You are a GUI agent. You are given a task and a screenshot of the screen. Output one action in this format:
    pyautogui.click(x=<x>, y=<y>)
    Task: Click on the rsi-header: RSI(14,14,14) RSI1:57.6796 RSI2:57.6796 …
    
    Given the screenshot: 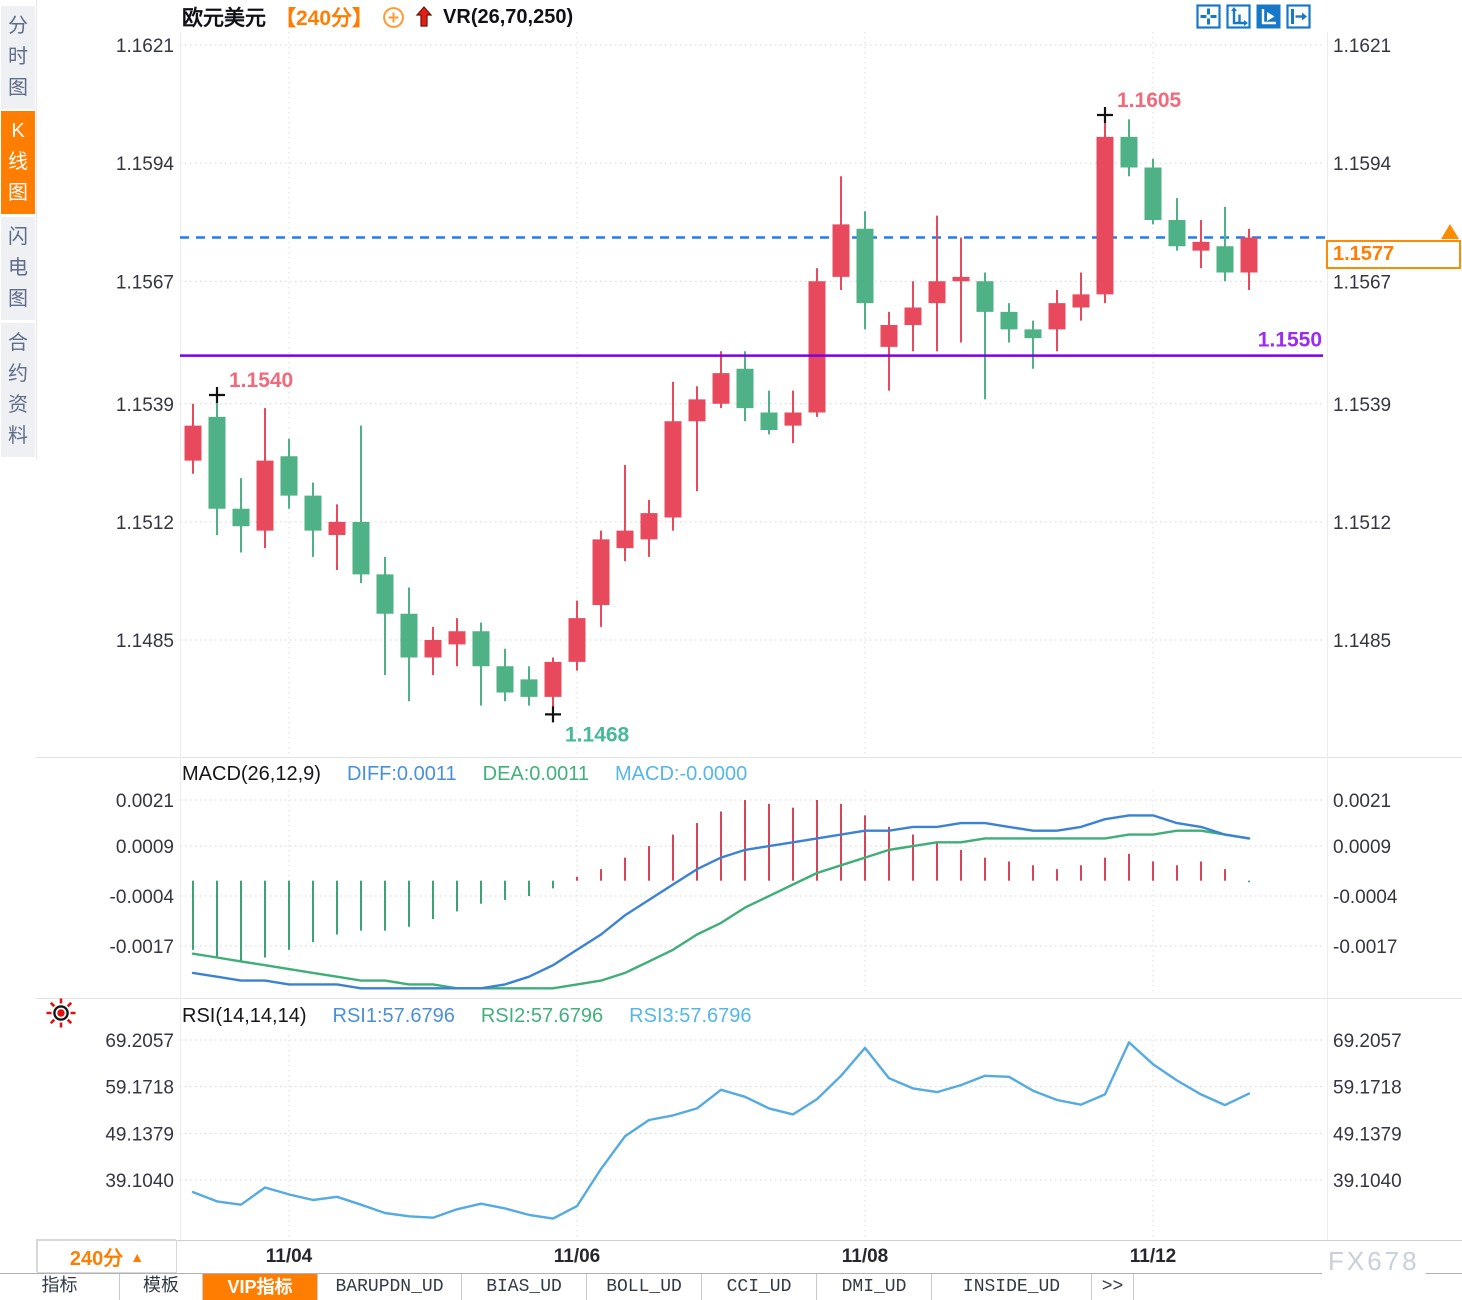 What is the action you would take?
    pyautogui.click(x=467, y=1016)
    